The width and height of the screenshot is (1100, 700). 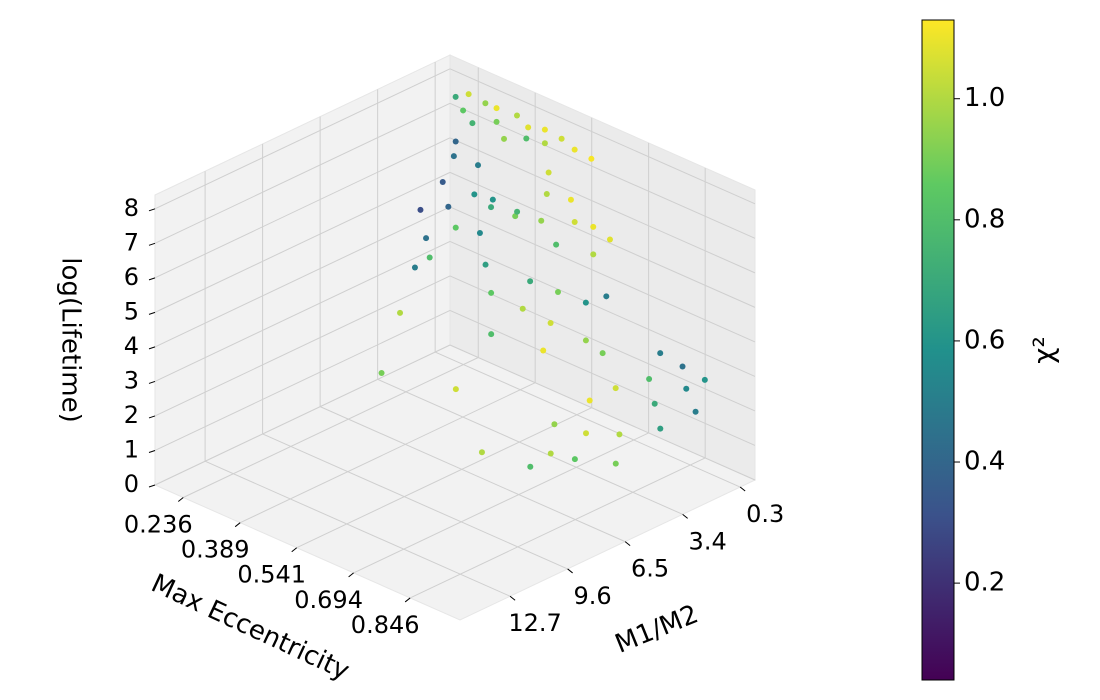 I want to click on y-axis-label: M1/M2, so click(x=657, y=629).